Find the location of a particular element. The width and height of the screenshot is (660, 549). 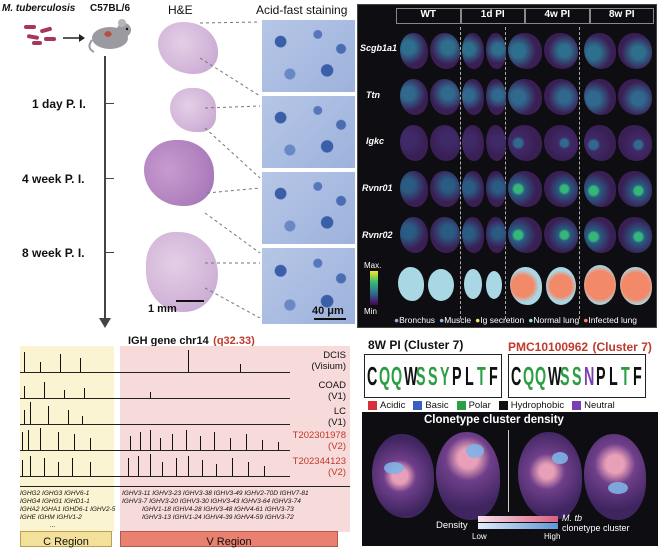

timepoint-label: 4 week P. I. is located at coordinates (53, 179).